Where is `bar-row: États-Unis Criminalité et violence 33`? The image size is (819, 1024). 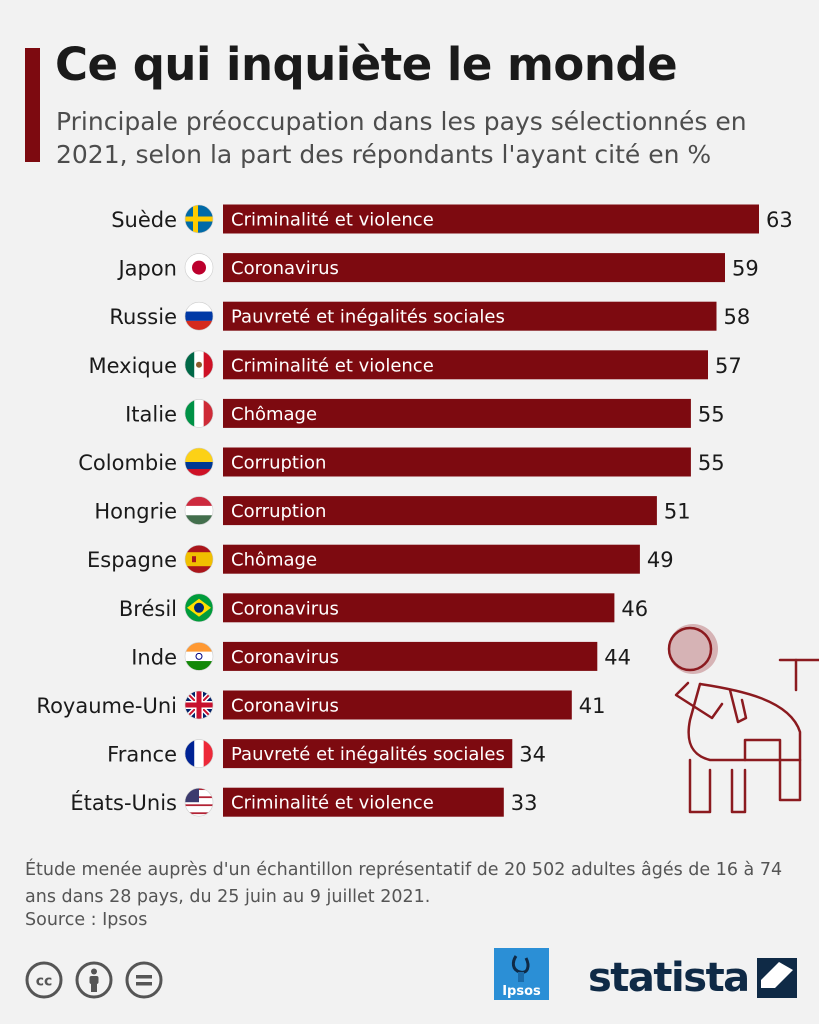 bar-row: États-Unis Criminalité et violence 33 is located at coordinates (304, 802).